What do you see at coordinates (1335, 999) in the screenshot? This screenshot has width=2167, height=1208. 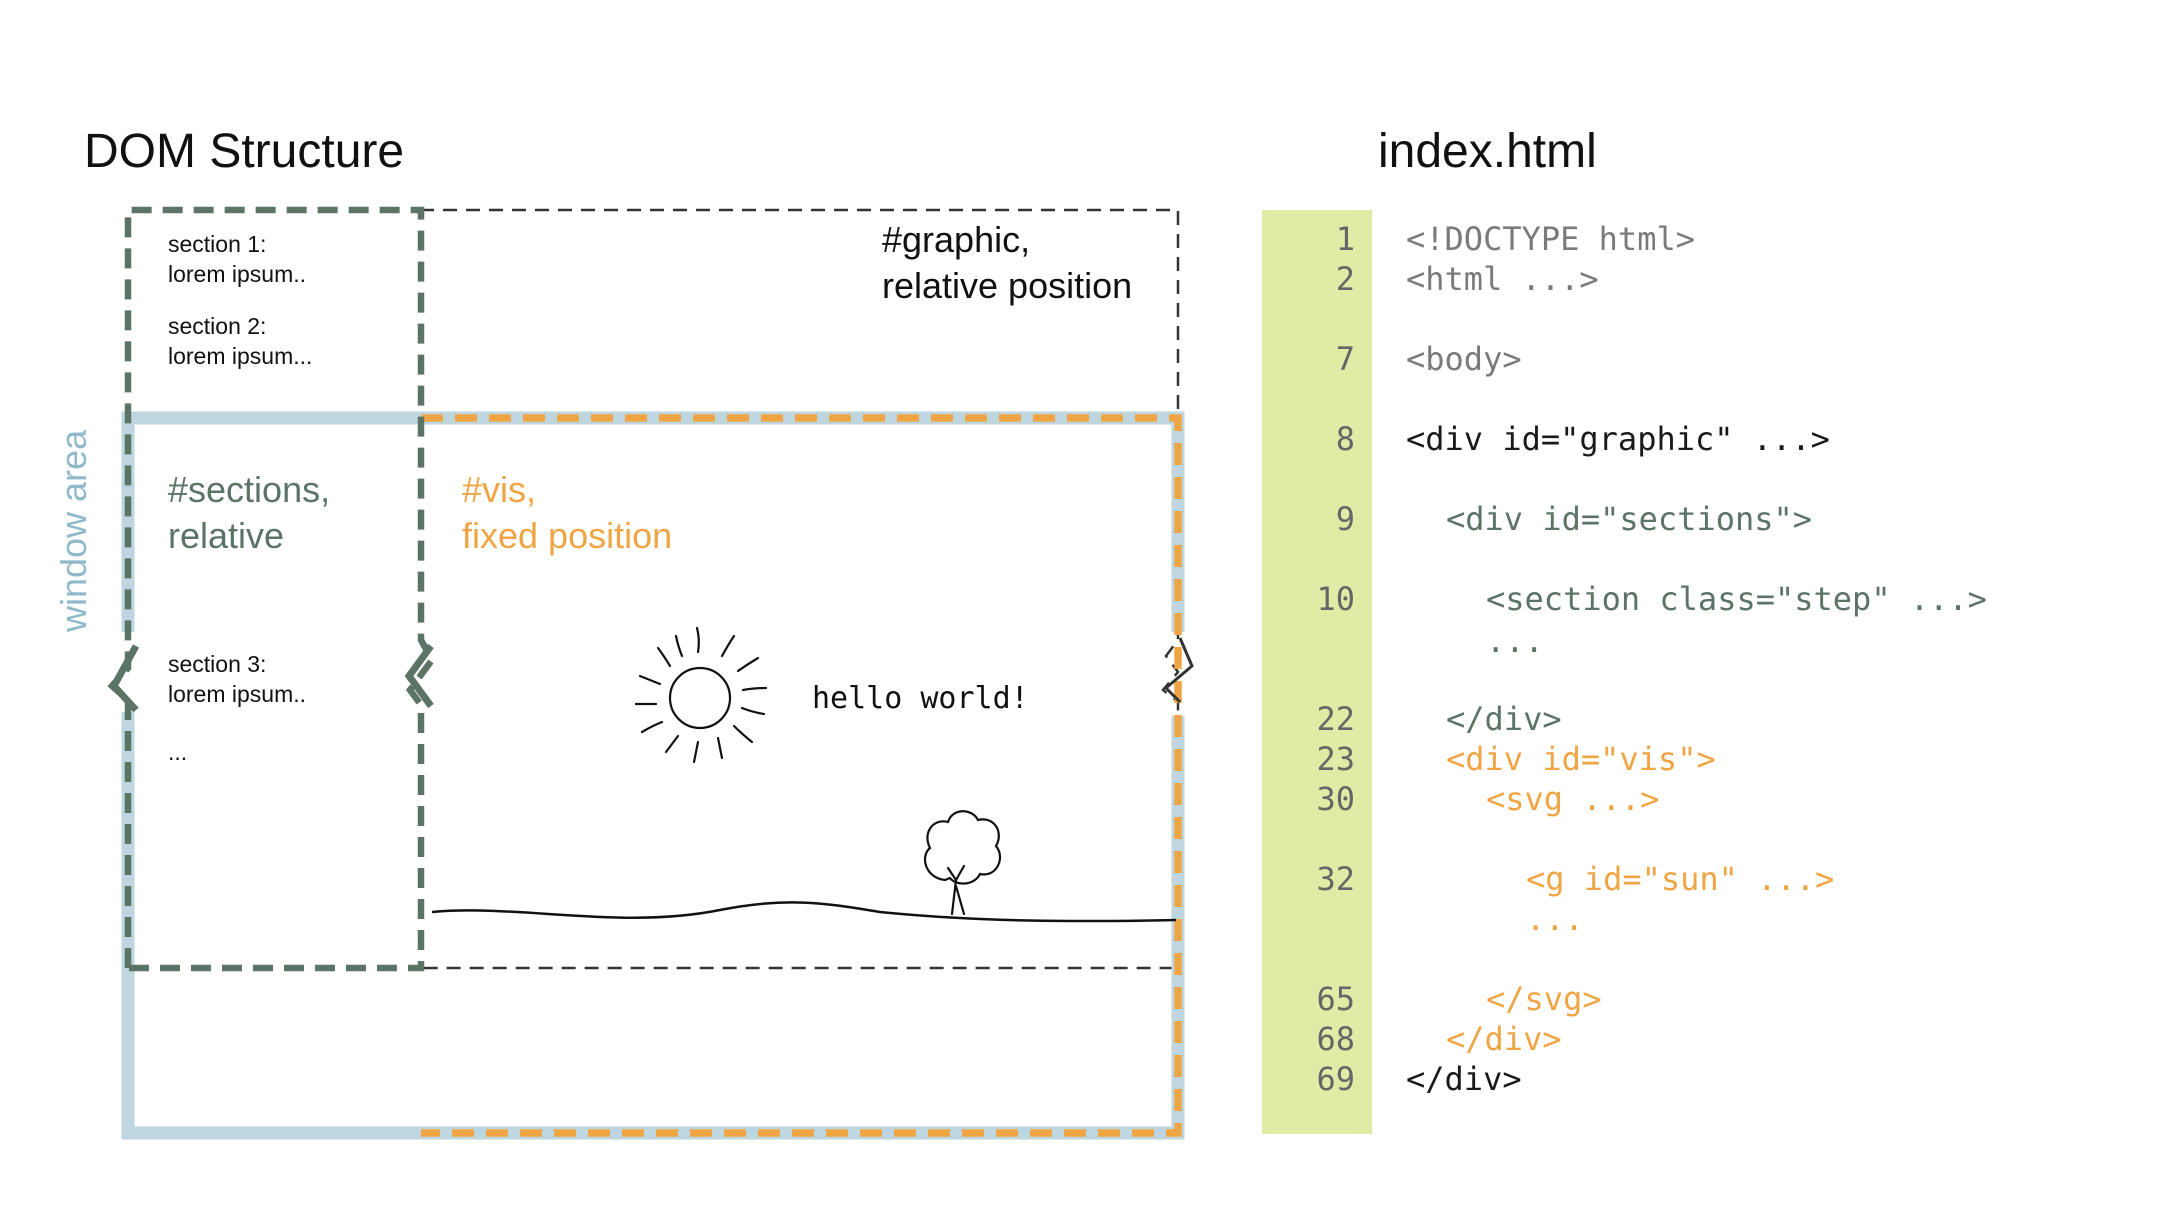 I see `line-number: 65` at bounding box center [1335, 999].